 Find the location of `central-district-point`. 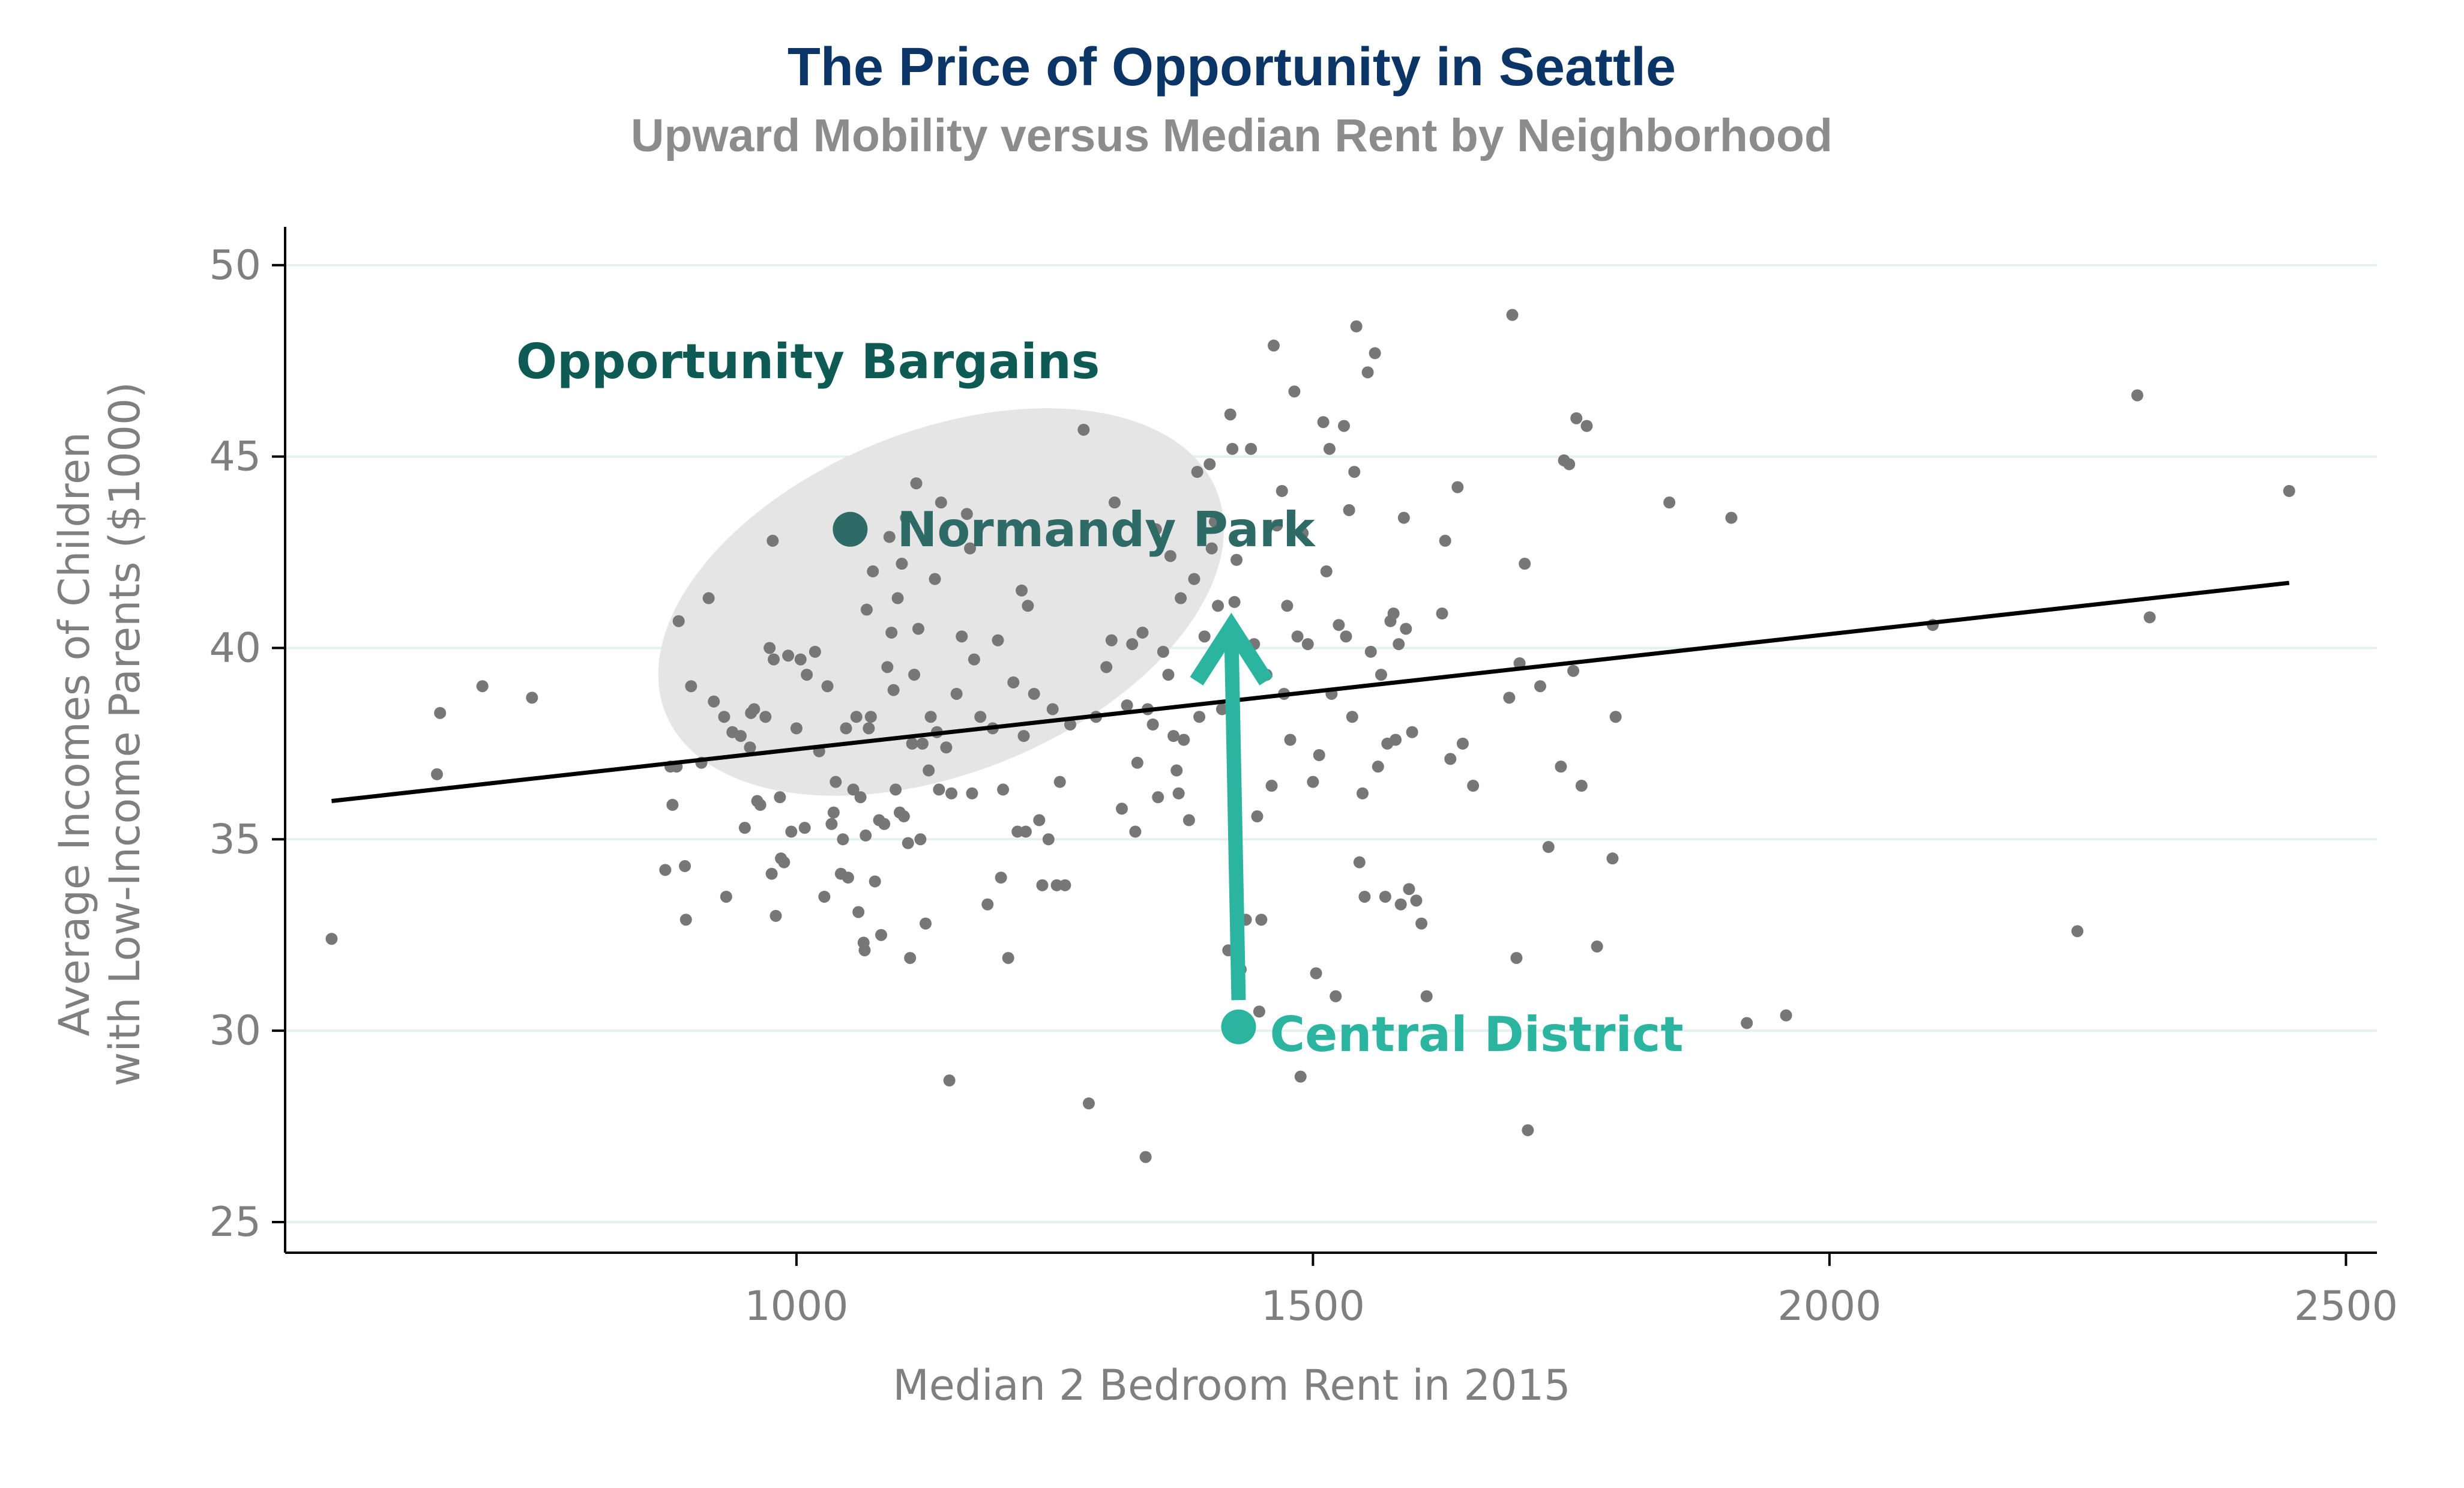

central-district-point is located at coordinates (1238, 1026).